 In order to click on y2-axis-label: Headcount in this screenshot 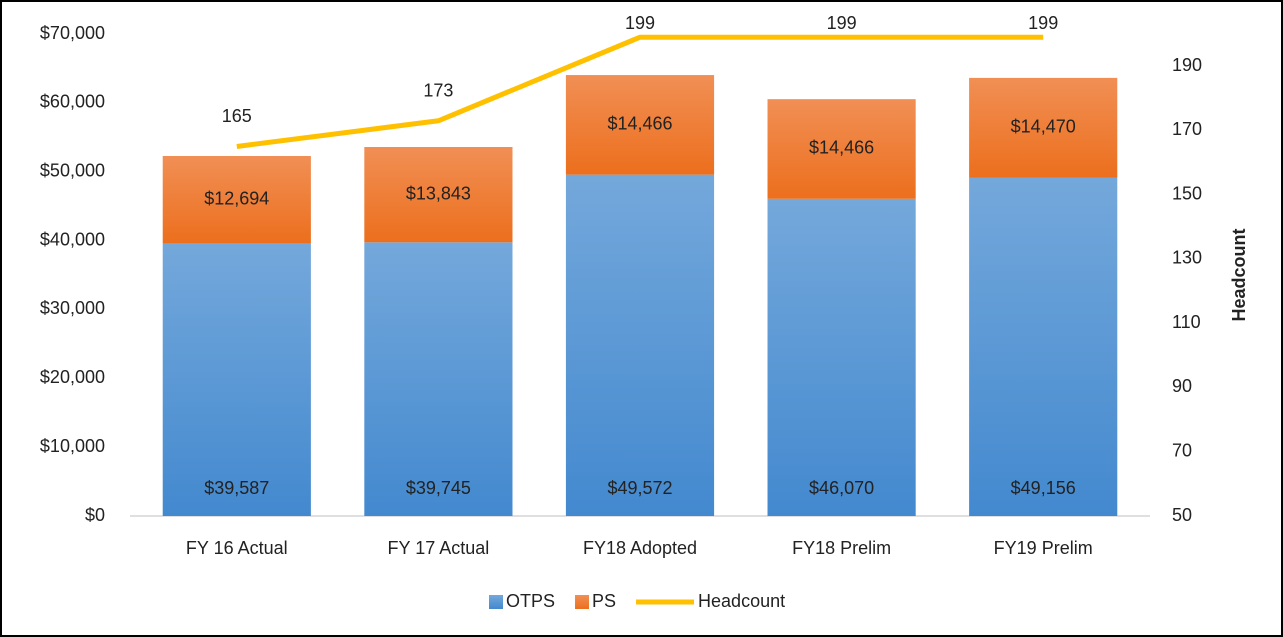, I will do `click(1239, 274)`.